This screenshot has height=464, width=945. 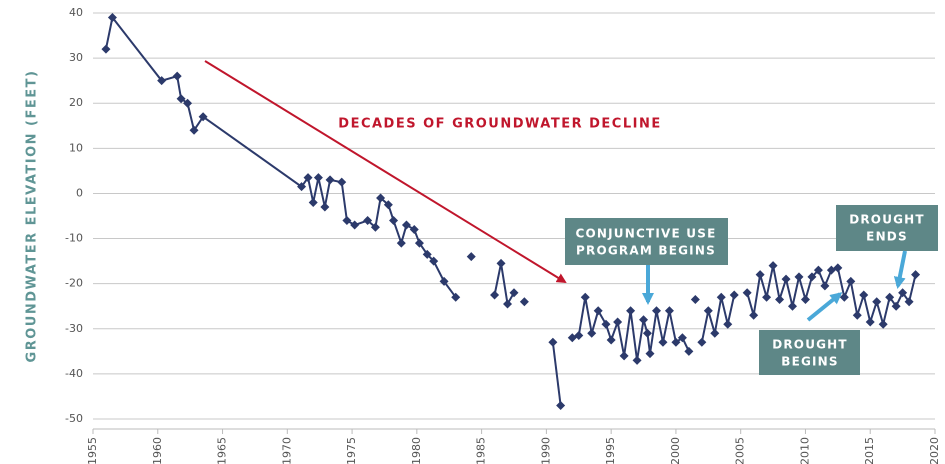 I want to click on x-tick-label: 2000, so click(x=675, y=450).